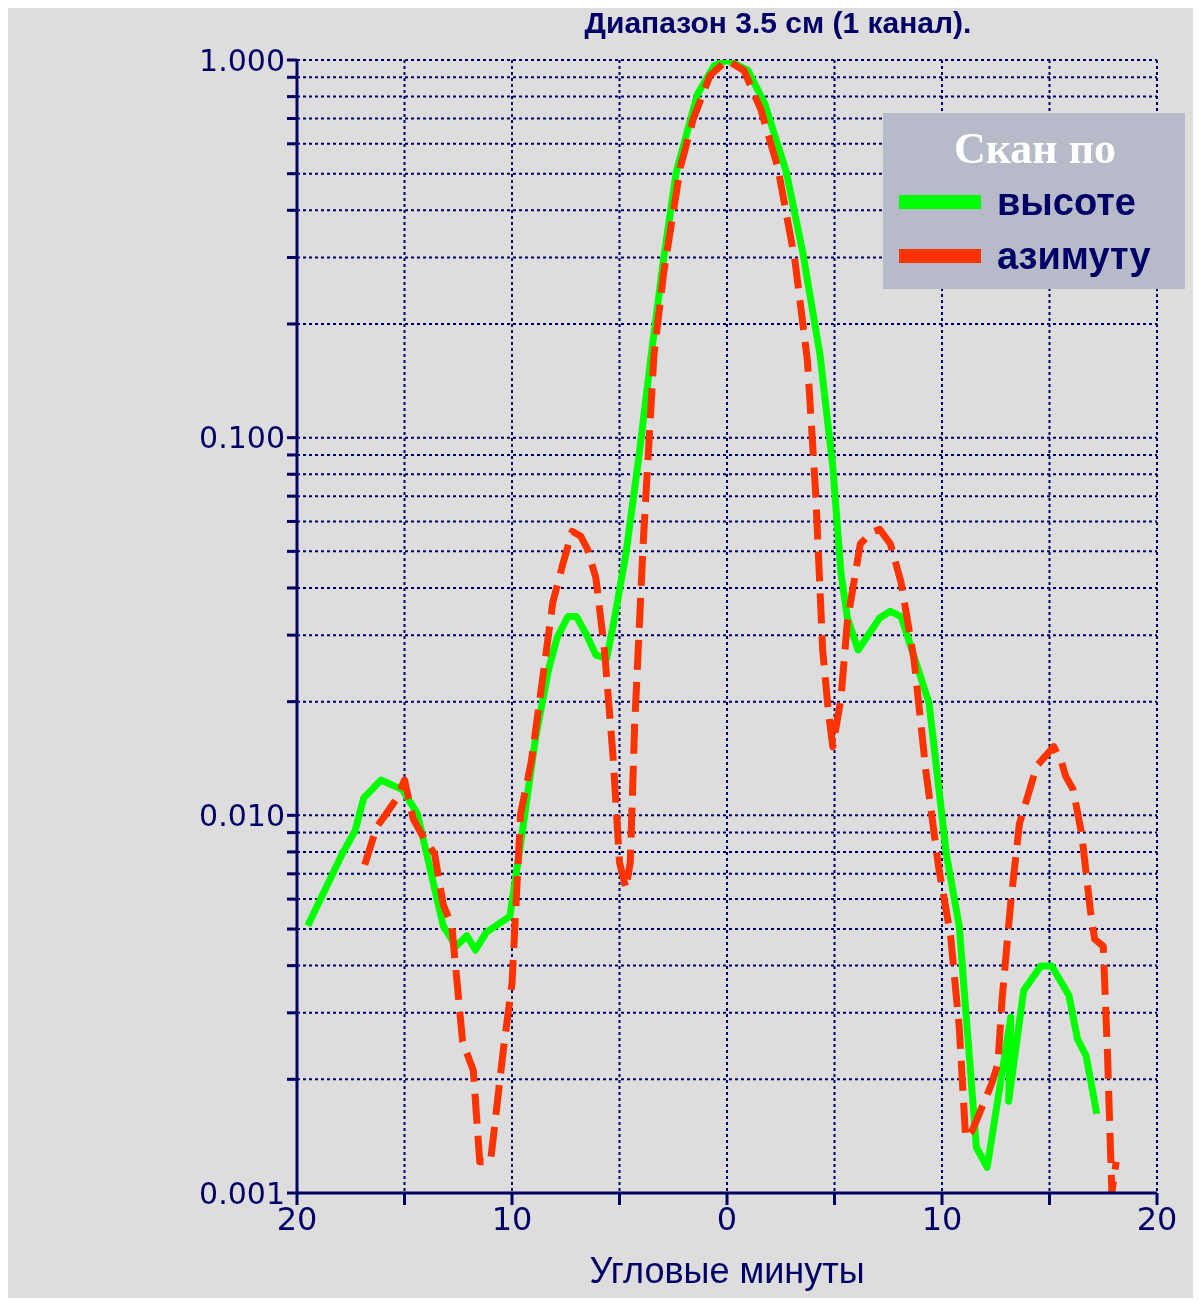  What do you see at coordinates (1074, 256) in the screenshot?
I see `legend-label: азимуту` at bounding box center [1074, 256].